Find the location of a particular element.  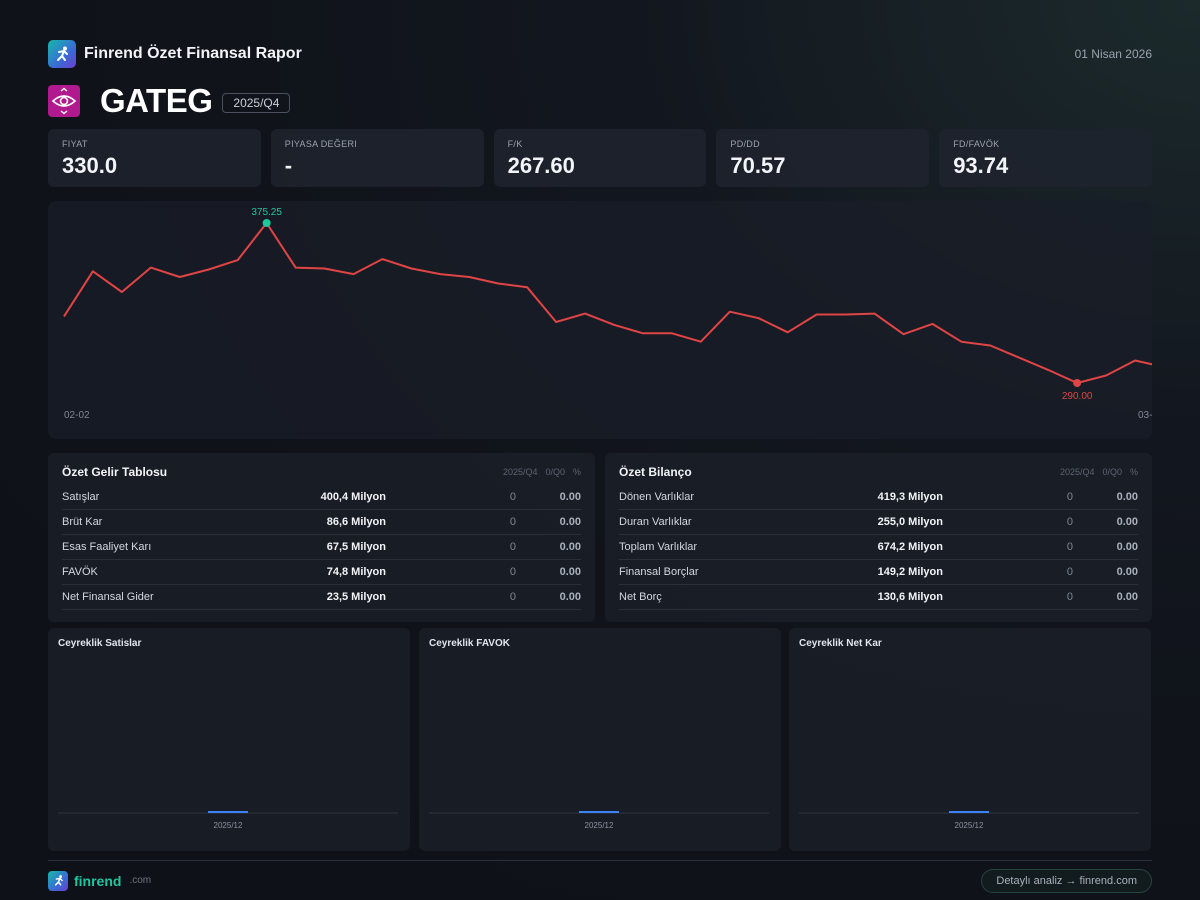

row-label: Brüt Kar is located at coordinates (82, 522).